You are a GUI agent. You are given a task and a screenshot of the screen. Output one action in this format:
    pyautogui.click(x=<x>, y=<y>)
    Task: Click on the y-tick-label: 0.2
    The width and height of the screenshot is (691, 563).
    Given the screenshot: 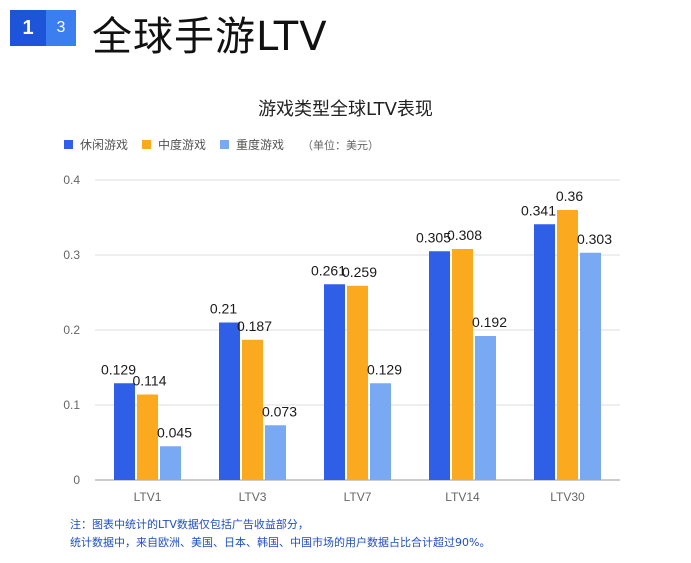 What is the action you would take?
    pyautogui.click(x=71, y=330)
    